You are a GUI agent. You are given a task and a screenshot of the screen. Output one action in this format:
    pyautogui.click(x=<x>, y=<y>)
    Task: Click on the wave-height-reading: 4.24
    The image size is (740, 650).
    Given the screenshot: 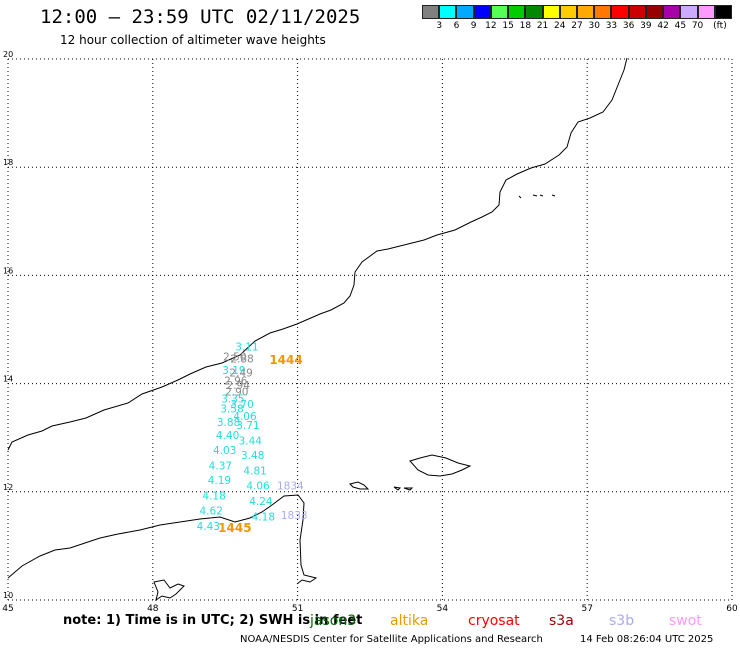 What is the action you would take?
    pyautogui.click(x=261, y=502)
    